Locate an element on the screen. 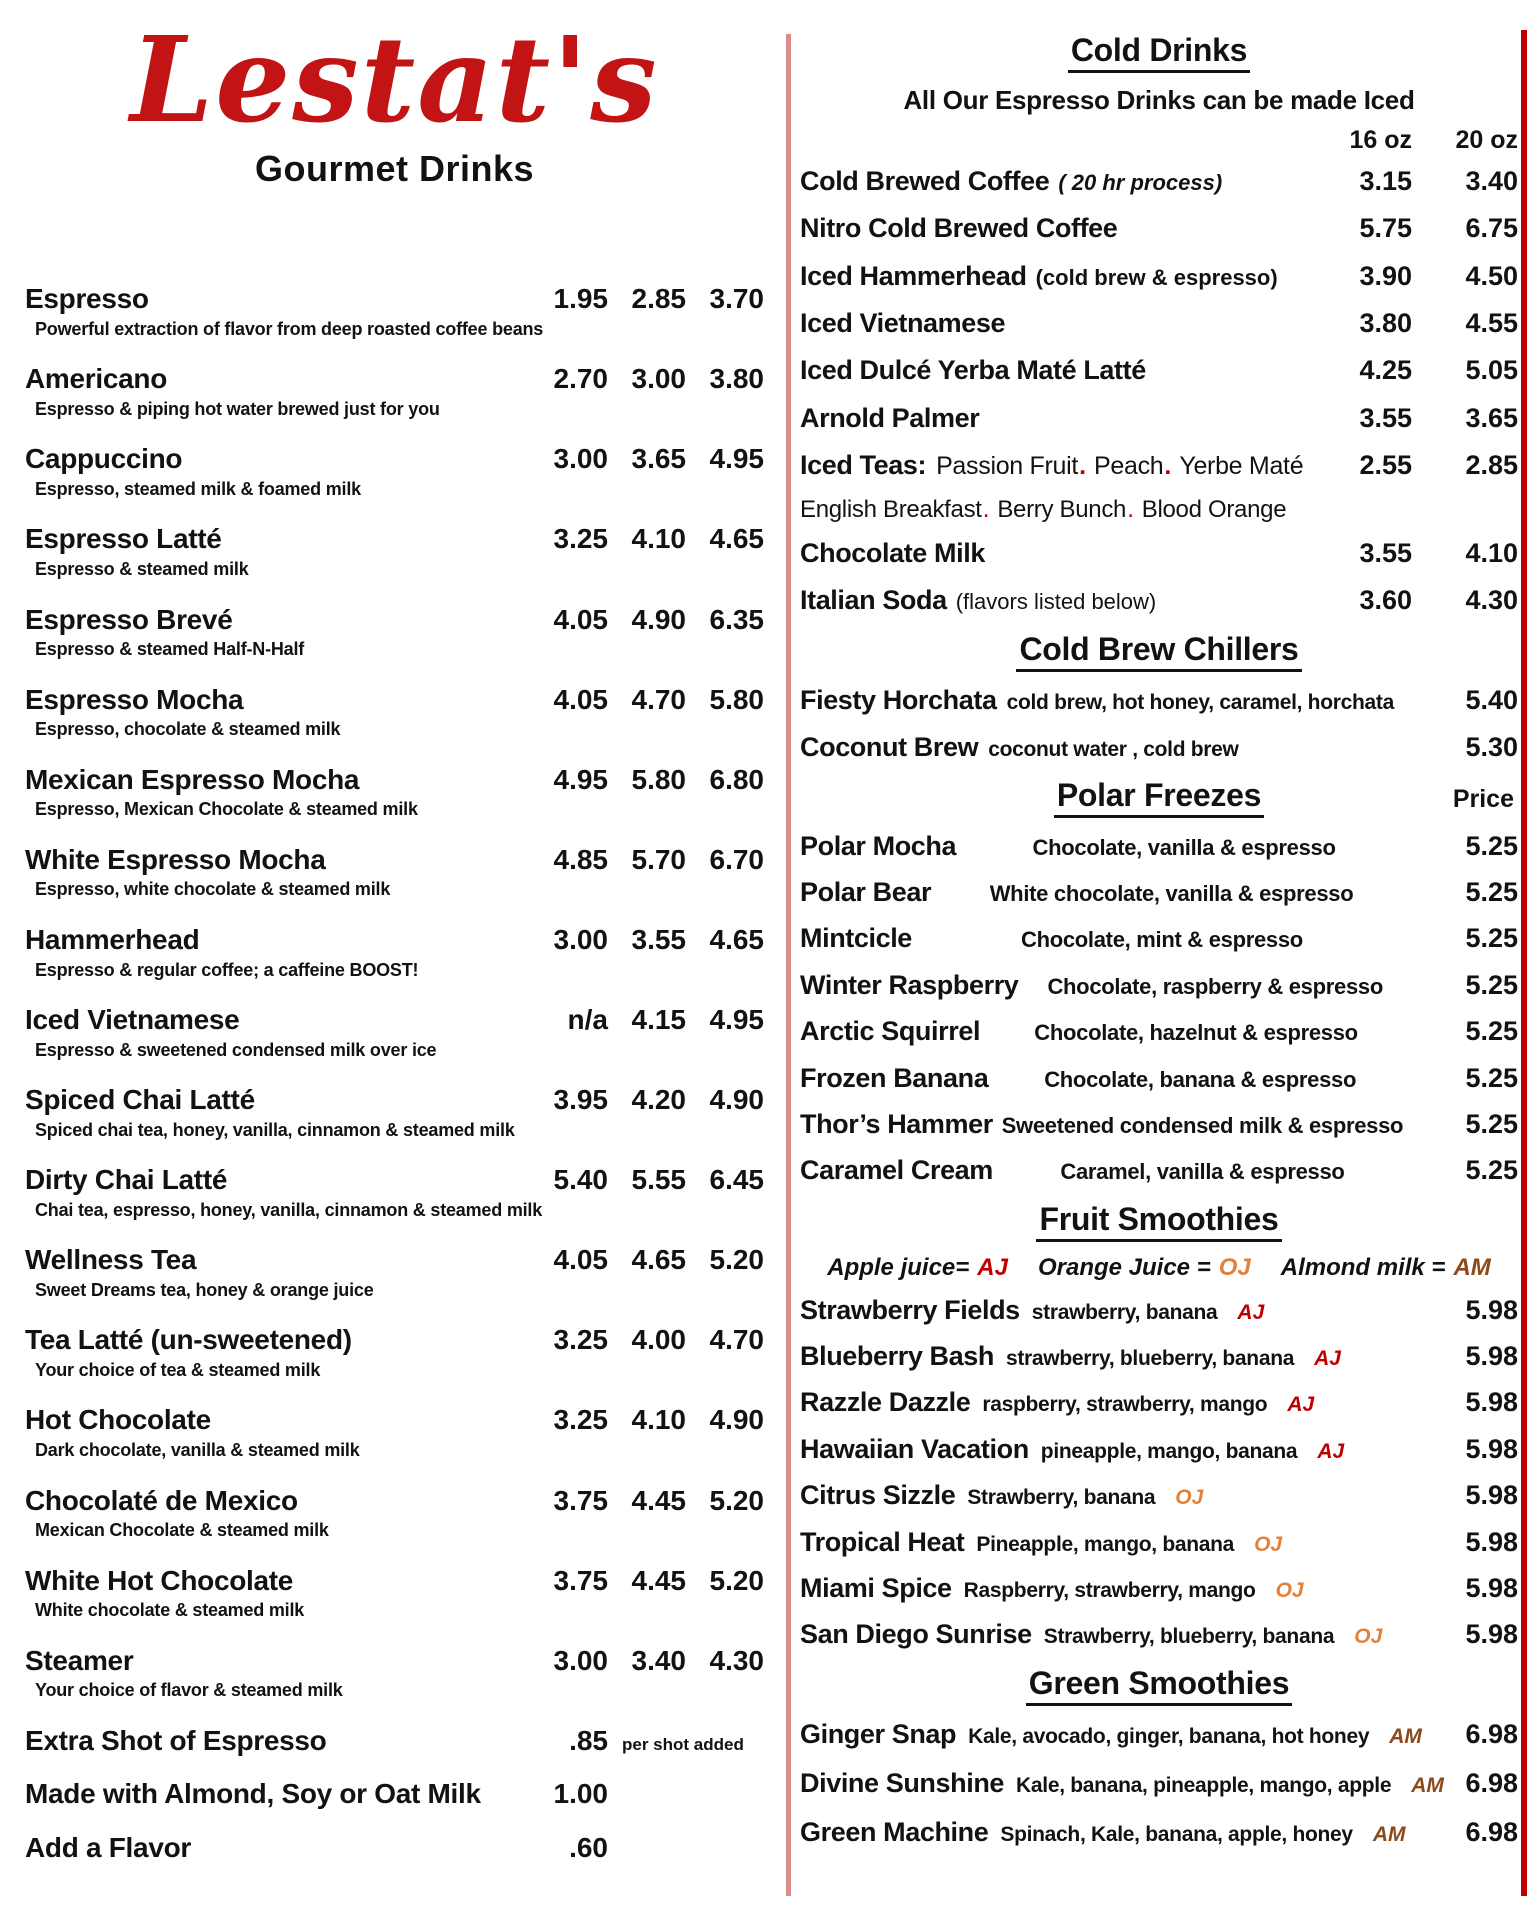  price-20oz: 4.55 is located at coordinates (1491, 322).